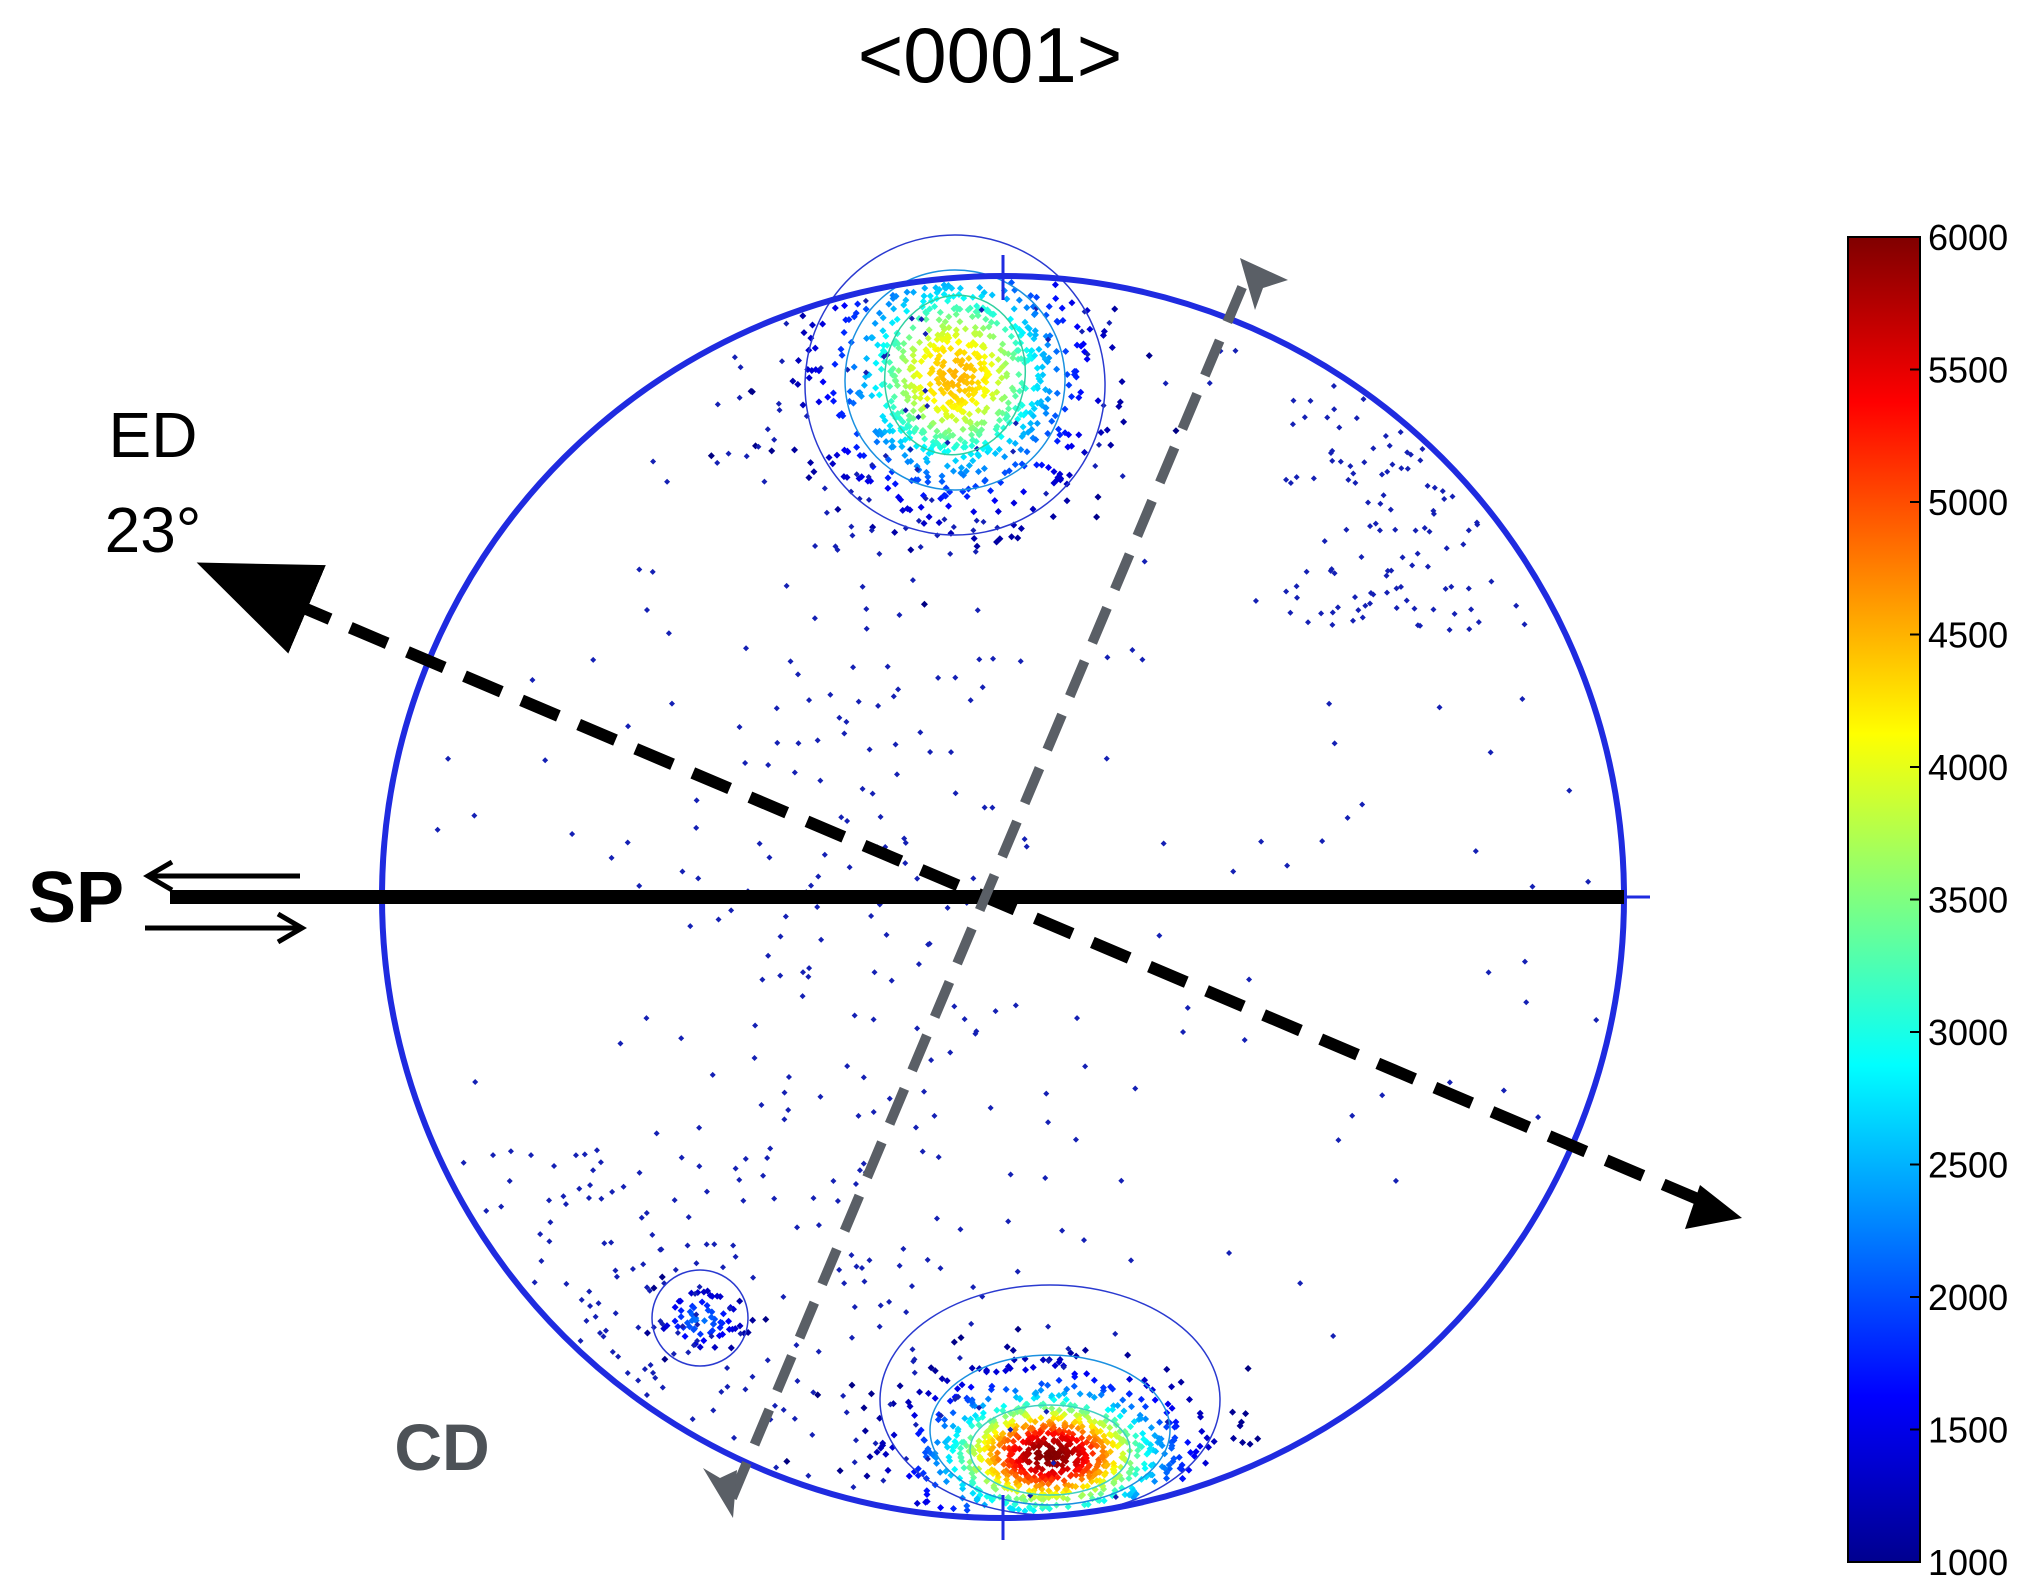 The height and width of the screenshot is (1577, 2022). What do you see at coordinates (76, 898) in the screenshot?
I see `sp-label: SP` at bounding box center [76, 898].